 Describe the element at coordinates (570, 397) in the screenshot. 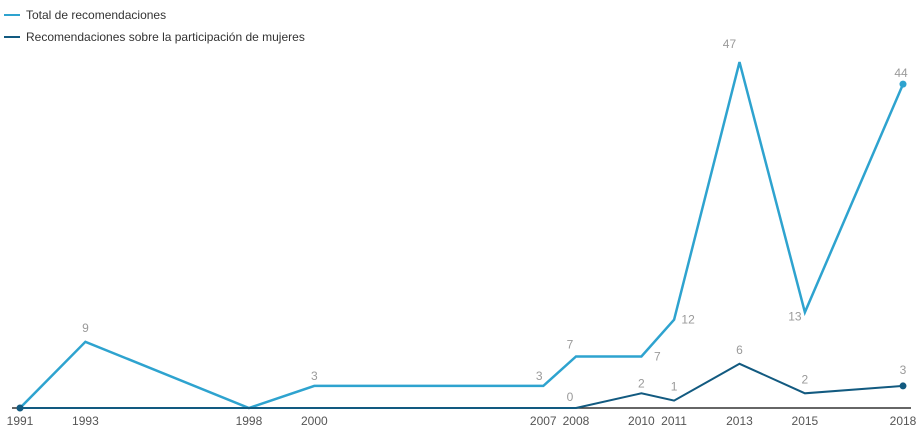

I see `data-label: 0` at that location.